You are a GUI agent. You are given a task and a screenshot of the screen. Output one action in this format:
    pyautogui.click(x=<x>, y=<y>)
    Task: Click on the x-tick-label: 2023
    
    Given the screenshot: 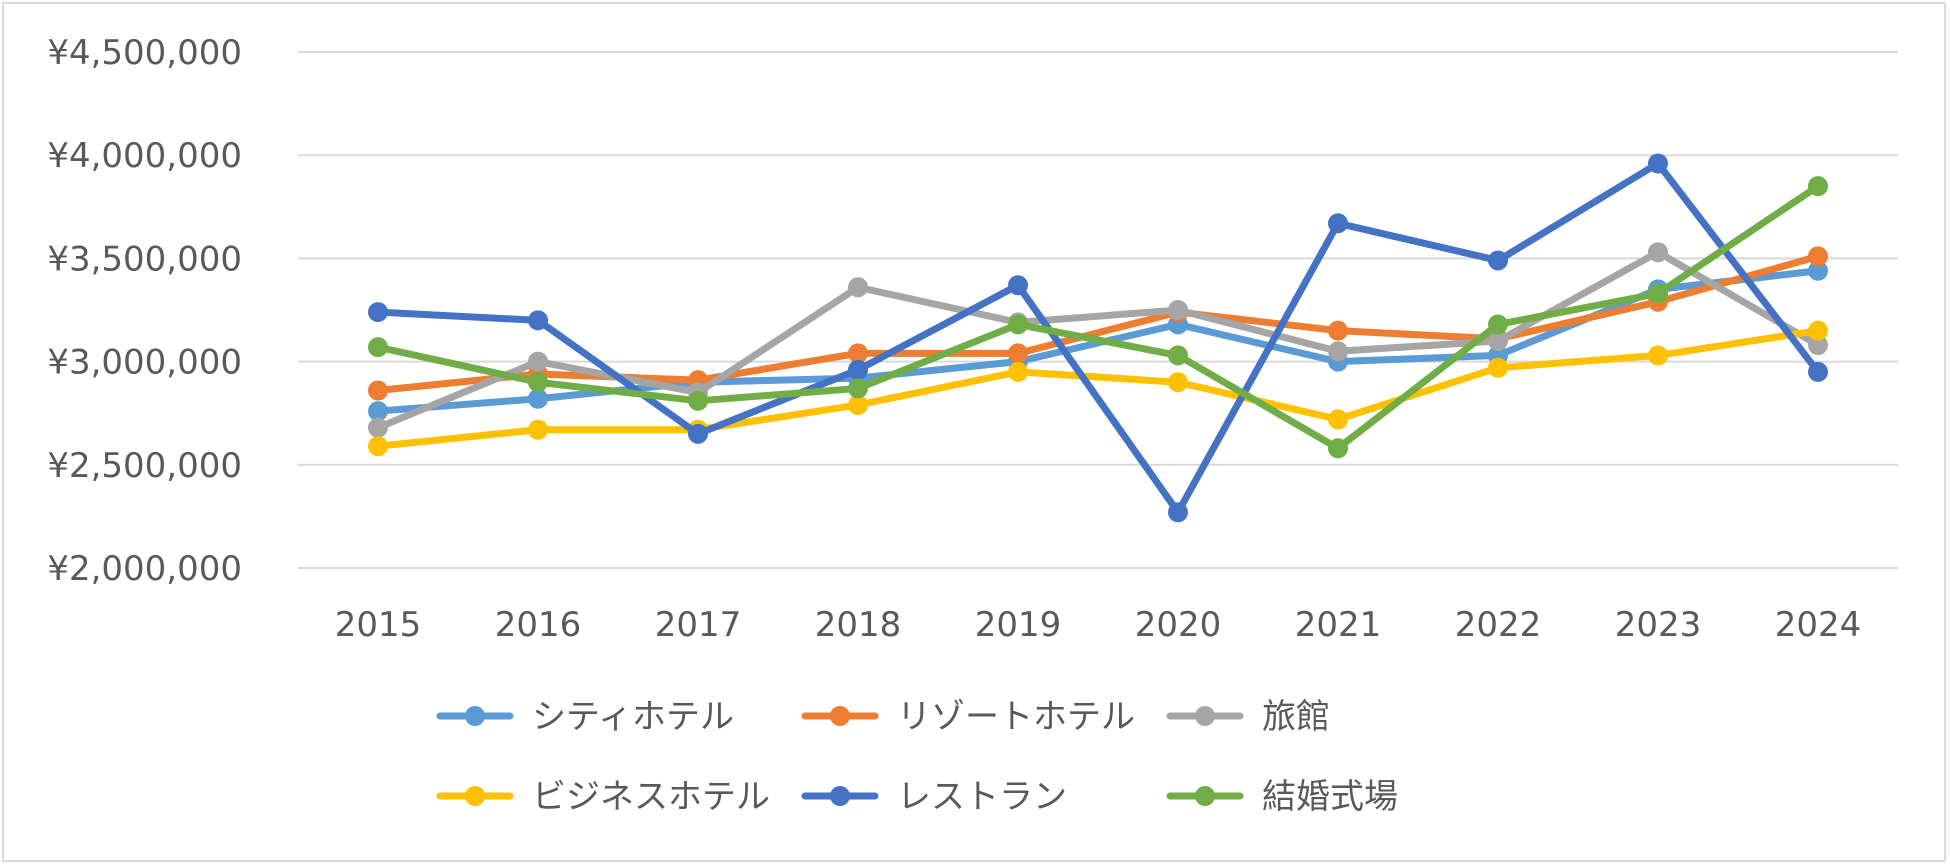 What is the action you would take?
    pyautogui.click(x=1658, y=625)
    